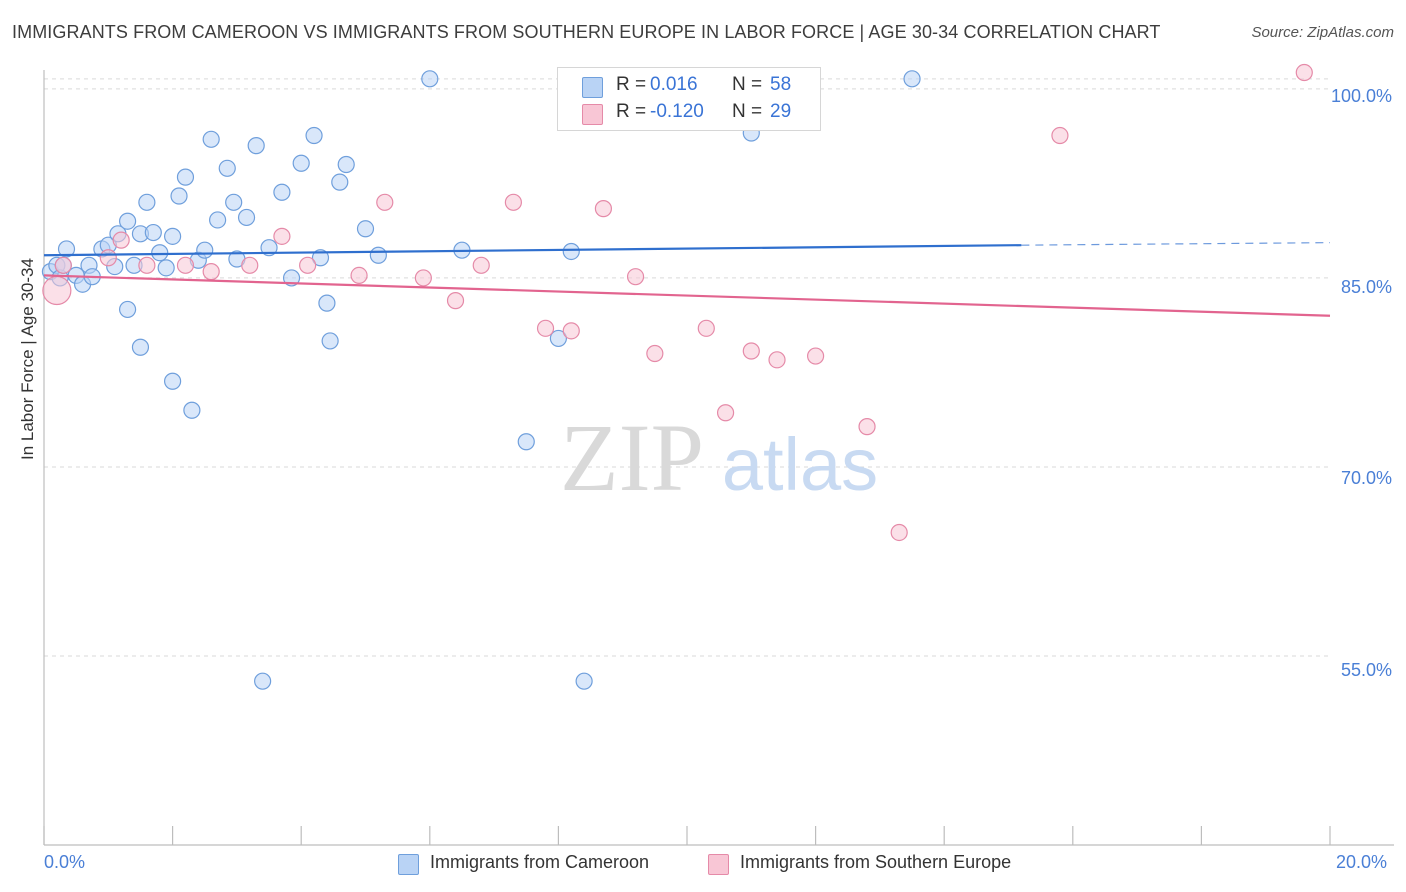 Image resolution: width=1406 pixels, height=892 pixels. What do you see at coordinates (677, 111) in the screenshot?
I see `r-value: -0.120` at bounding box center [677, 111].